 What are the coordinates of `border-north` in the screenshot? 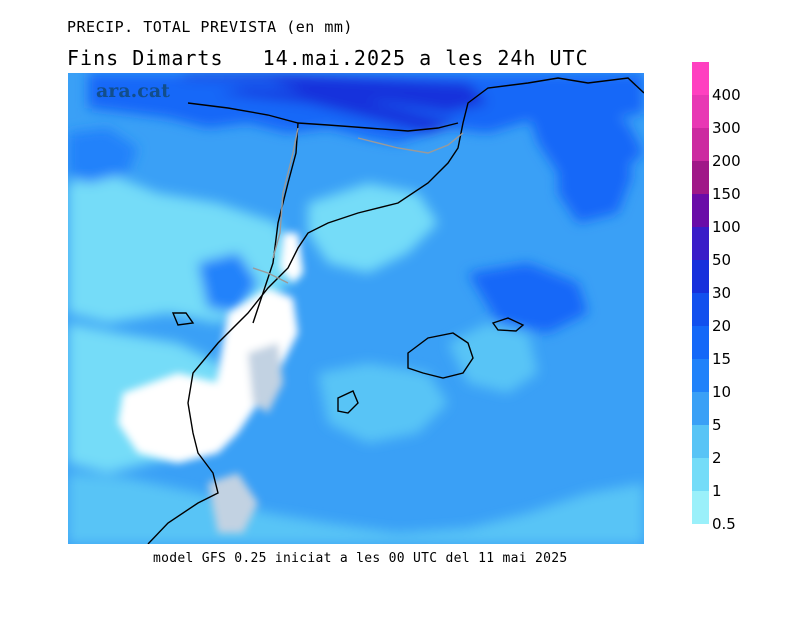 It's located at (323, 117).